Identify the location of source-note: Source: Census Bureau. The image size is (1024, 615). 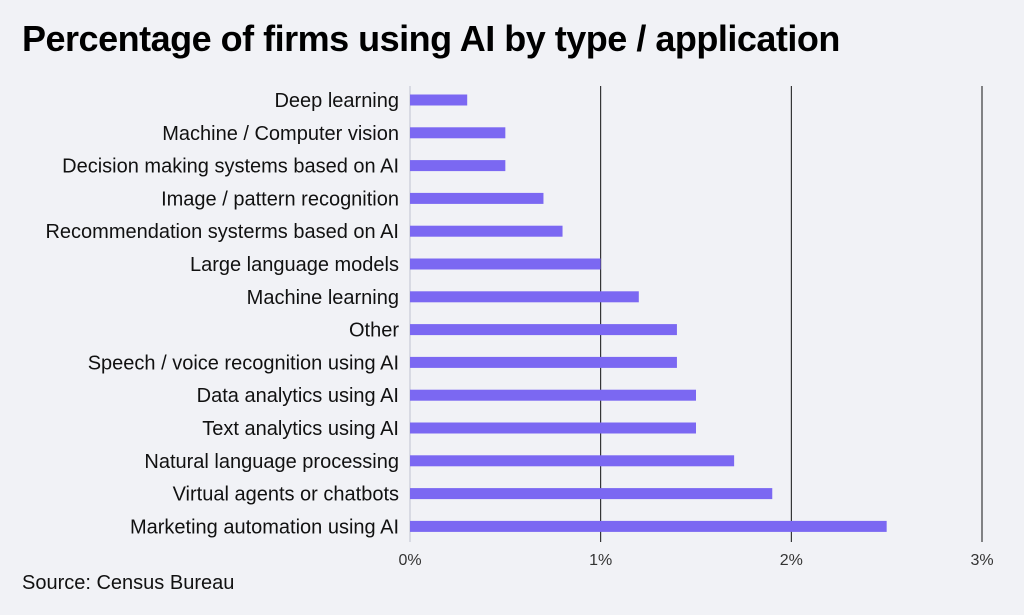
(128, 583).